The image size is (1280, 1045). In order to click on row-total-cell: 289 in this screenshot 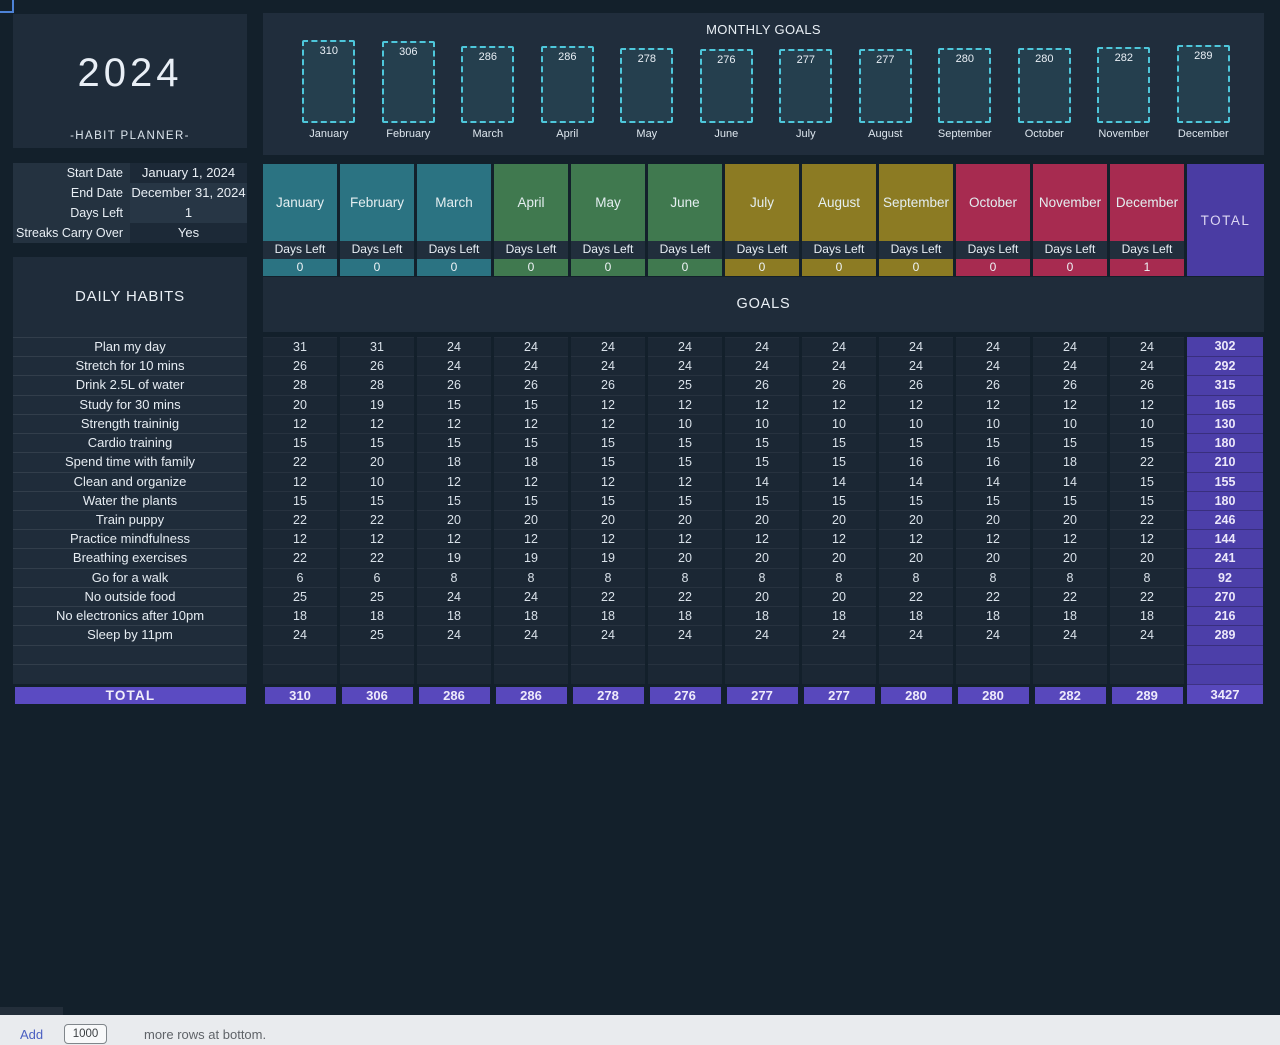, I will do `click(1225, 634)`.